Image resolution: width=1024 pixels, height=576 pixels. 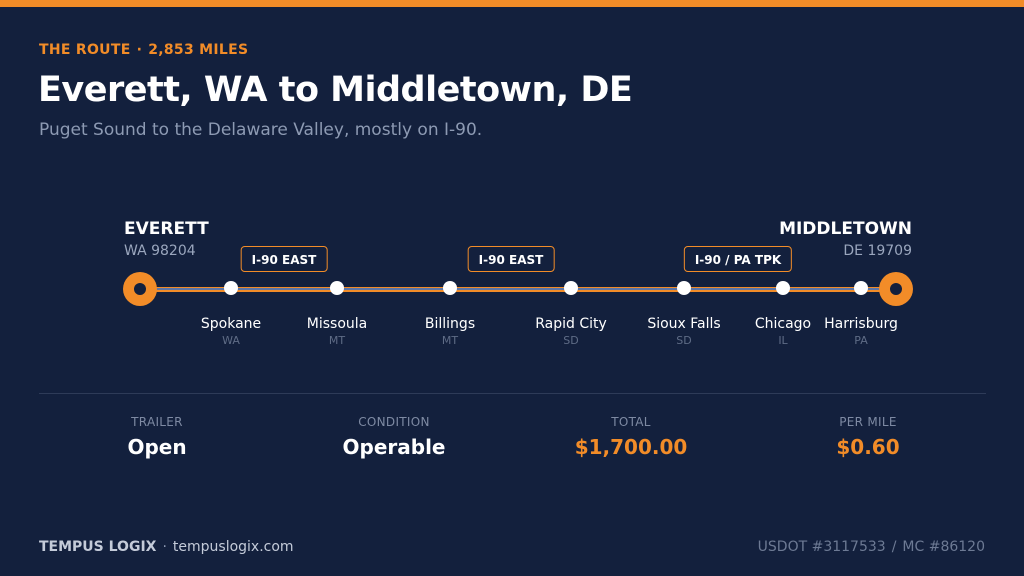 I want to click on footer-brand: TEMPUS LOGIX · tempuslogix.com, so click(x=166, y=547).